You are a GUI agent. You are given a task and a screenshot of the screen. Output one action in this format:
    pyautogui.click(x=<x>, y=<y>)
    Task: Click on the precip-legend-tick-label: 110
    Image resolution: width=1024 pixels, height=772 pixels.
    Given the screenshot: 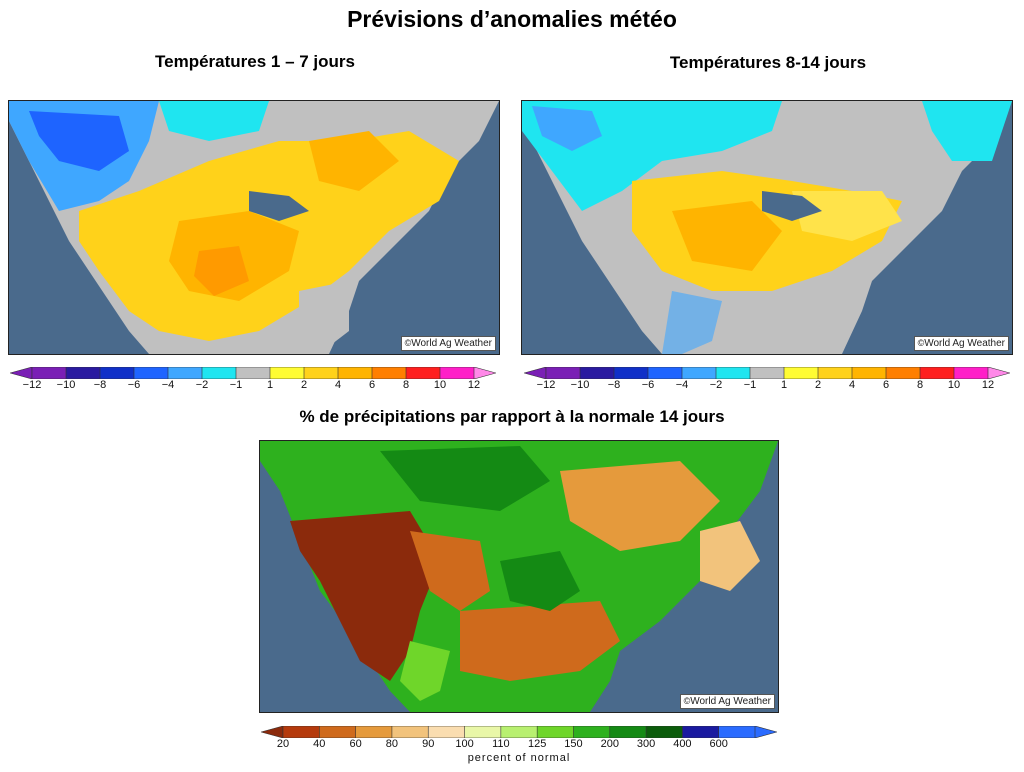 What is the action you would take?
    pyautogui.click(x=501, y=744)
    